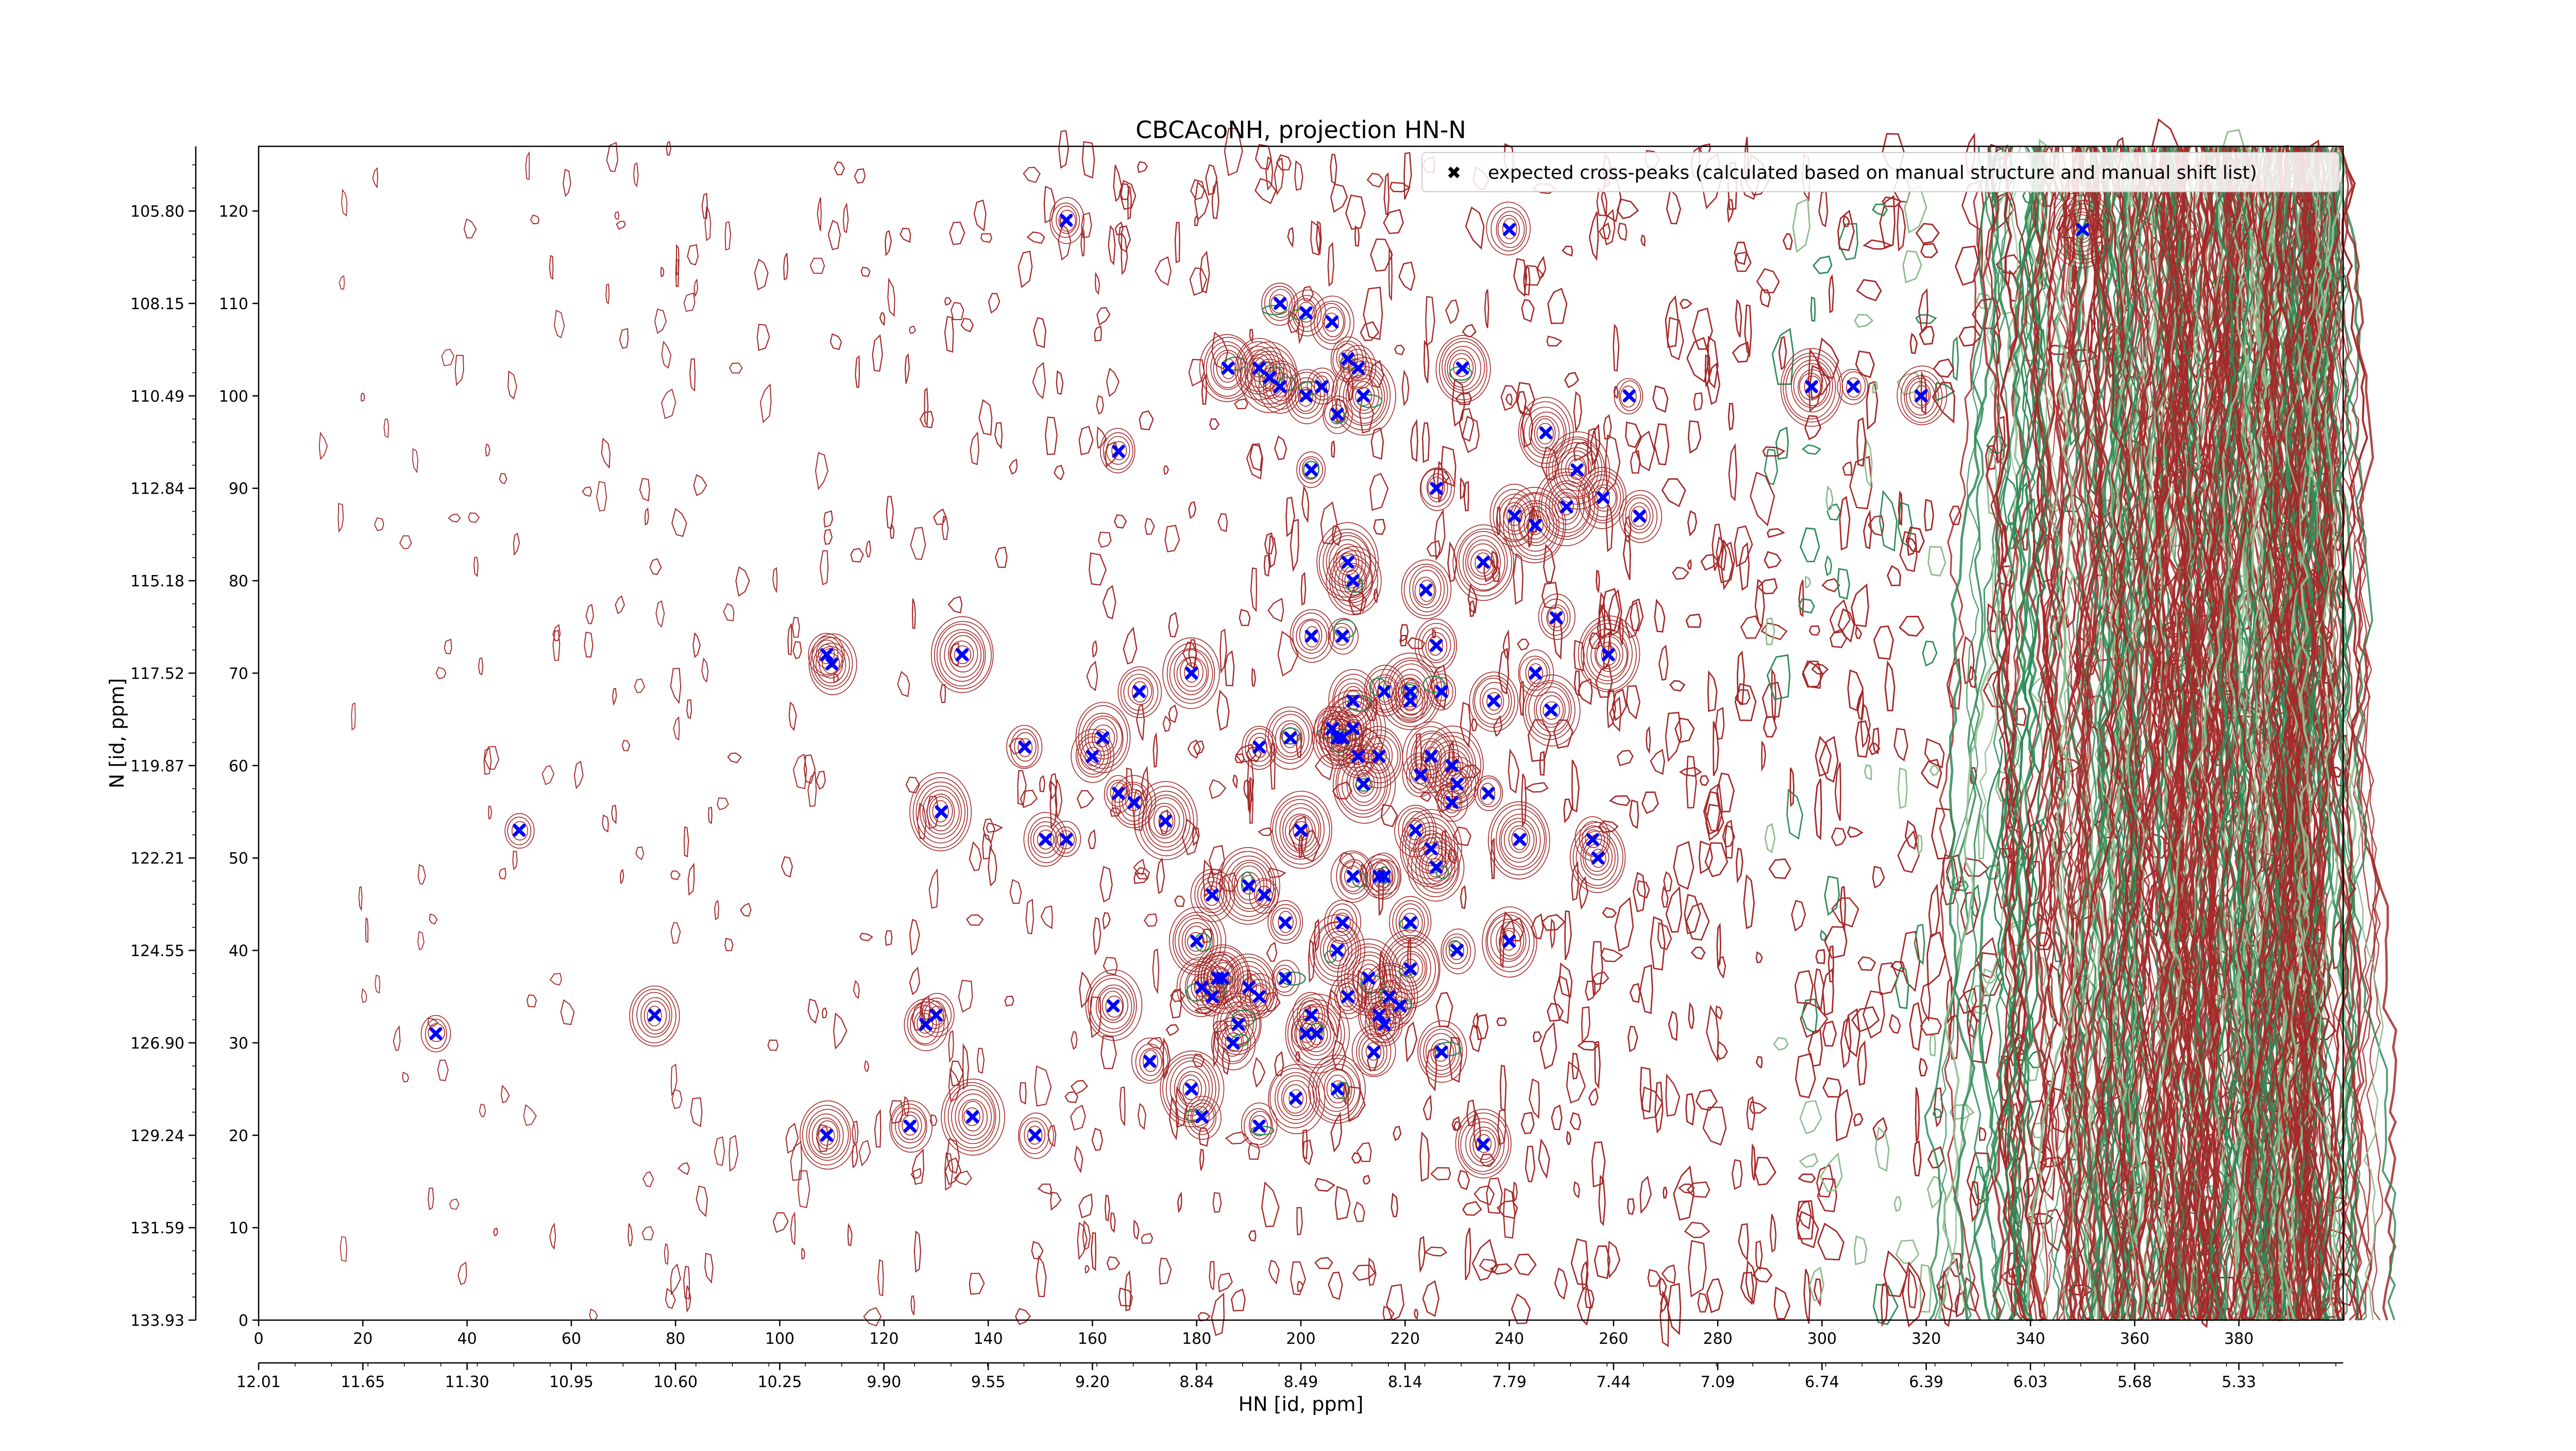 The height and width of the screenshot is (1451, 2576). Describe the element at coordinates (1822, 1382) in the screenshot. I see `x-ppm-tick-label: 6.74` at that location.